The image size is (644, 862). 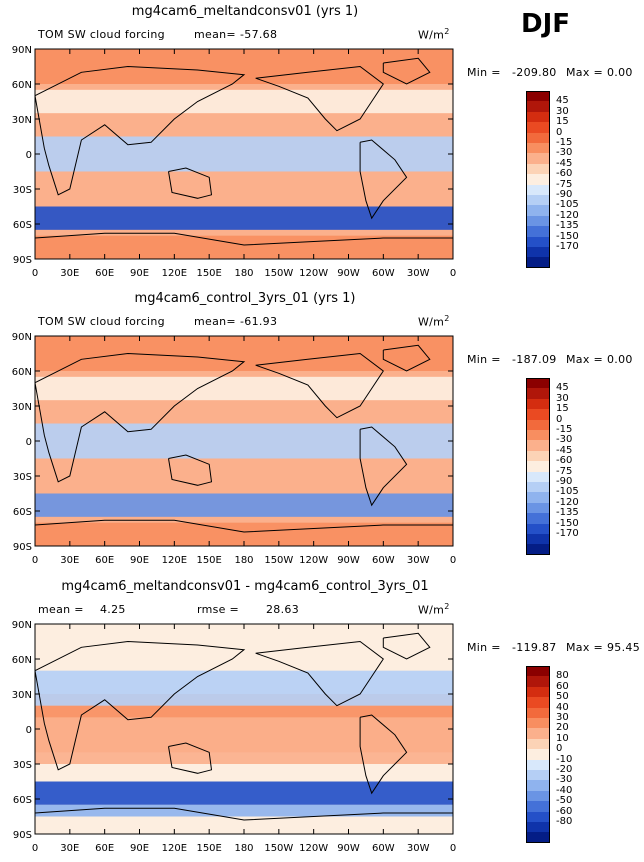 What do you see at coordinates (562, 101) in the screenshot?
I see `colorbar-label: 45` at bounding box center [562, 101].